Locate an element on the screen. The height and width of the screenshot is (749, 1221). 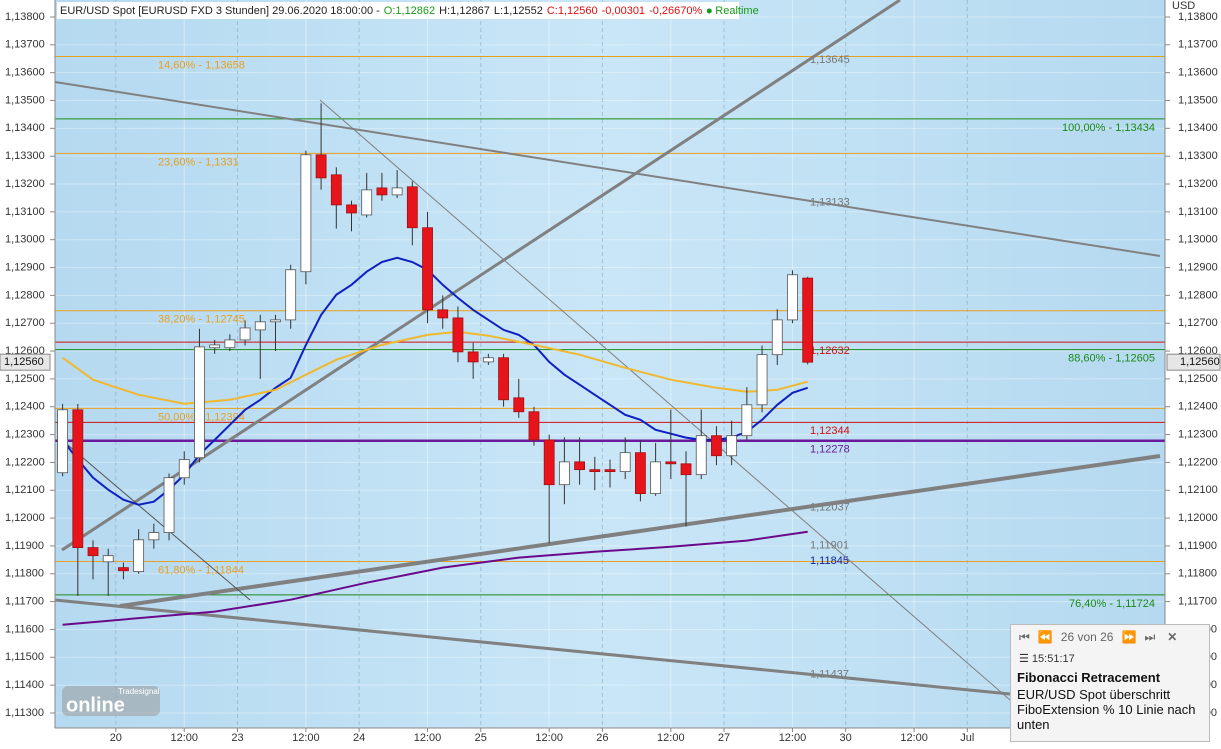
quote-item: -0,00301 is located at coordinates (623, 11).